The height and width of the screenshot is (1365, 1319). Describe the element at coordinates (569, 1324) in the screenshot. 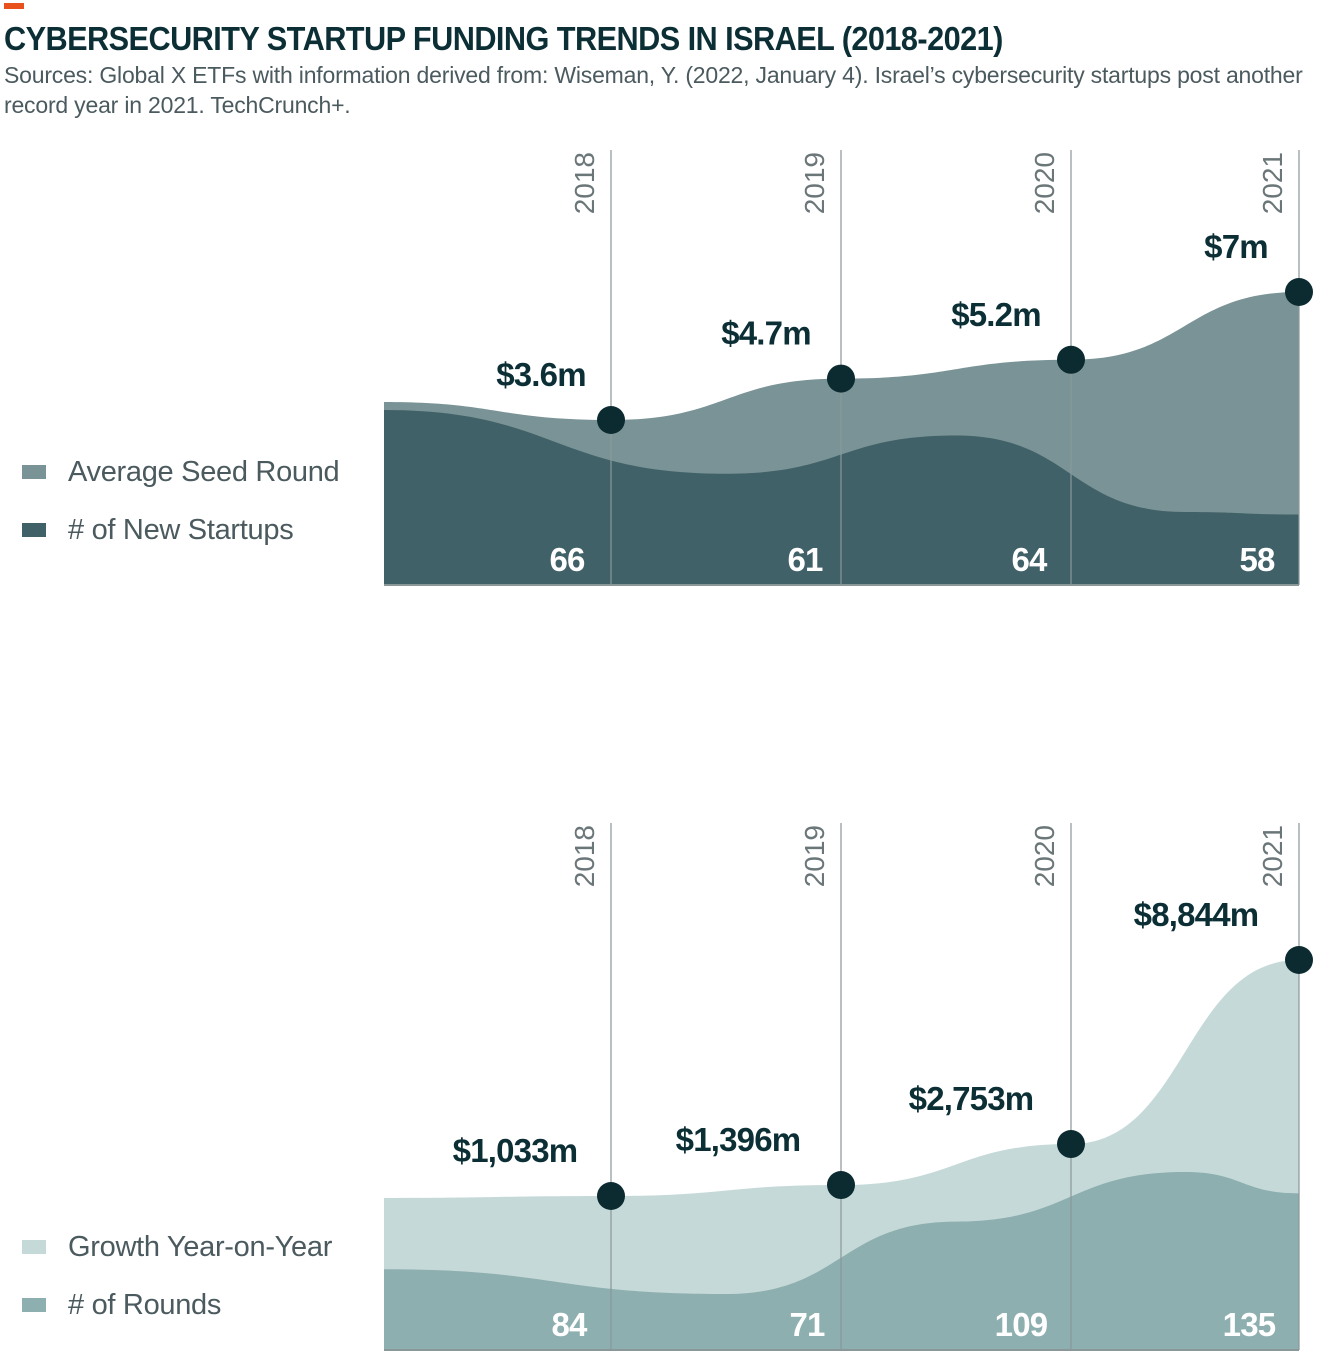

I see `count-label-2018: 84` at that location.